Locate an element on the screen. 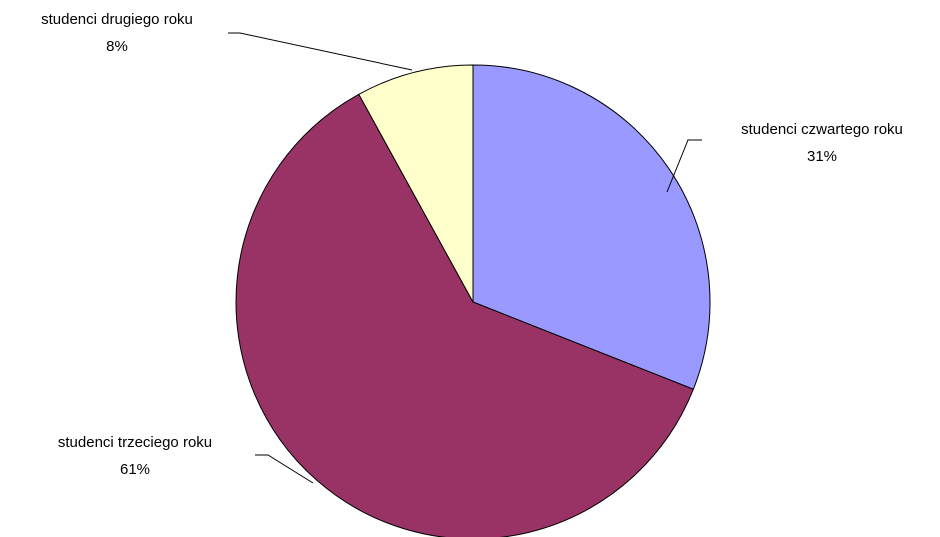 The image size is (940, 537). pie-slice is located at coordinates (416, 183).